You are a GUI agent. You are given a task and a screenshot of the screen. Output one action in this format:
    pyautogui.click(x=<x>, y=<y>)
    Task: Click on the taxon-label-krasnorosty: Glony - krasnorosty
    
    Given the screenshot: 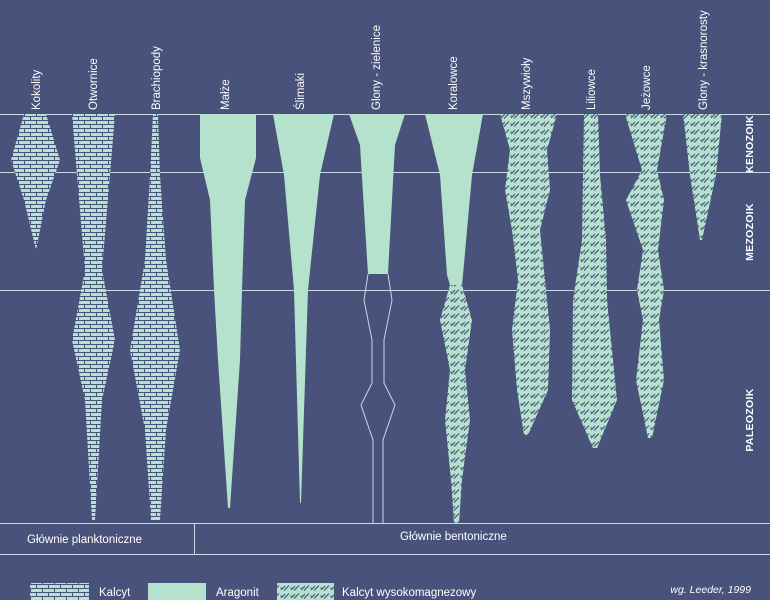 What is the action you would take?
    pyautogui.click(x=704, y=60)
    